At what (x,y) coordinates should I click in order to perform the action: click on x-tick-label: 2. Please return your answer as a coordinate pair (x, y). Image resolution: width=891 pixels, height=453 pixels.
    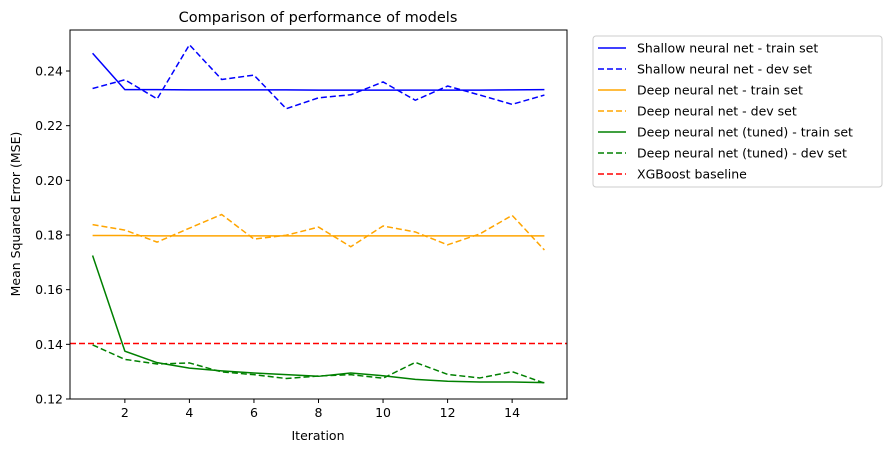
    Looking at the image, I should click on (125, 412).